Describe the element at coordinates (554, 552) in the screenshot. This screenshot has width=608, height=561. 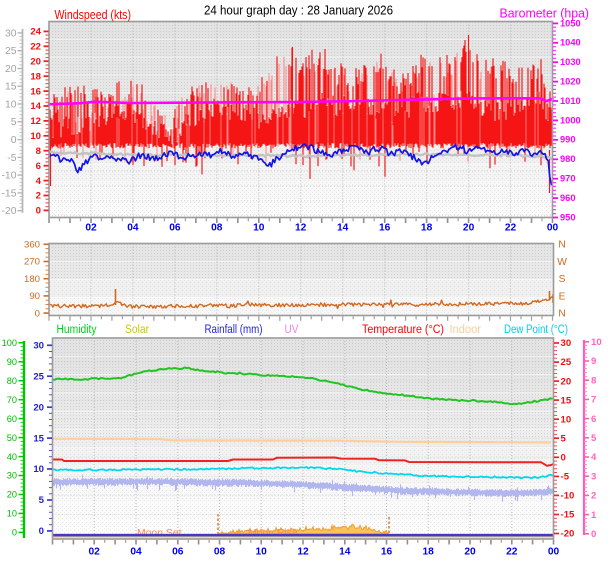
I see `svg-text: 00` at that location.